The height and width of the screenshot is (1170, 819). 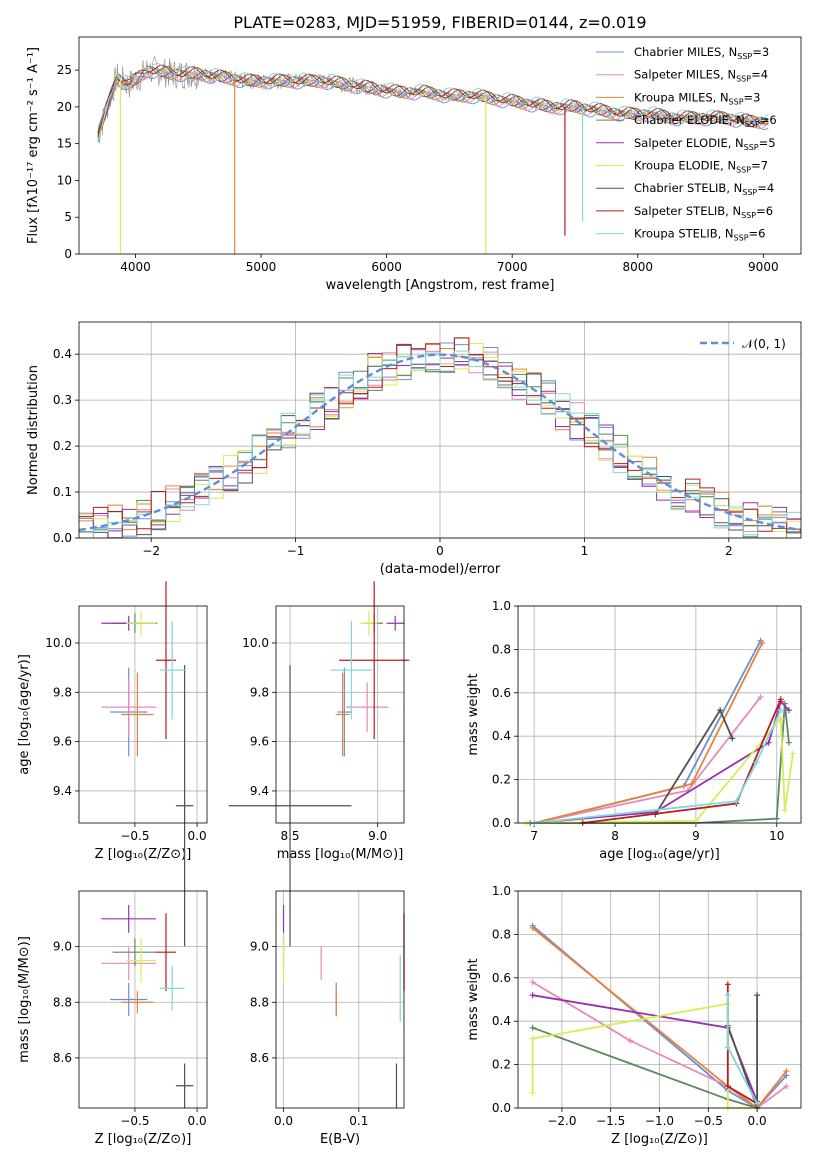 What do you see at coordinates (440, 569) in the screenshot?
I see `x-axis-label: (data-model)/error` at bounding box center [440, 569].